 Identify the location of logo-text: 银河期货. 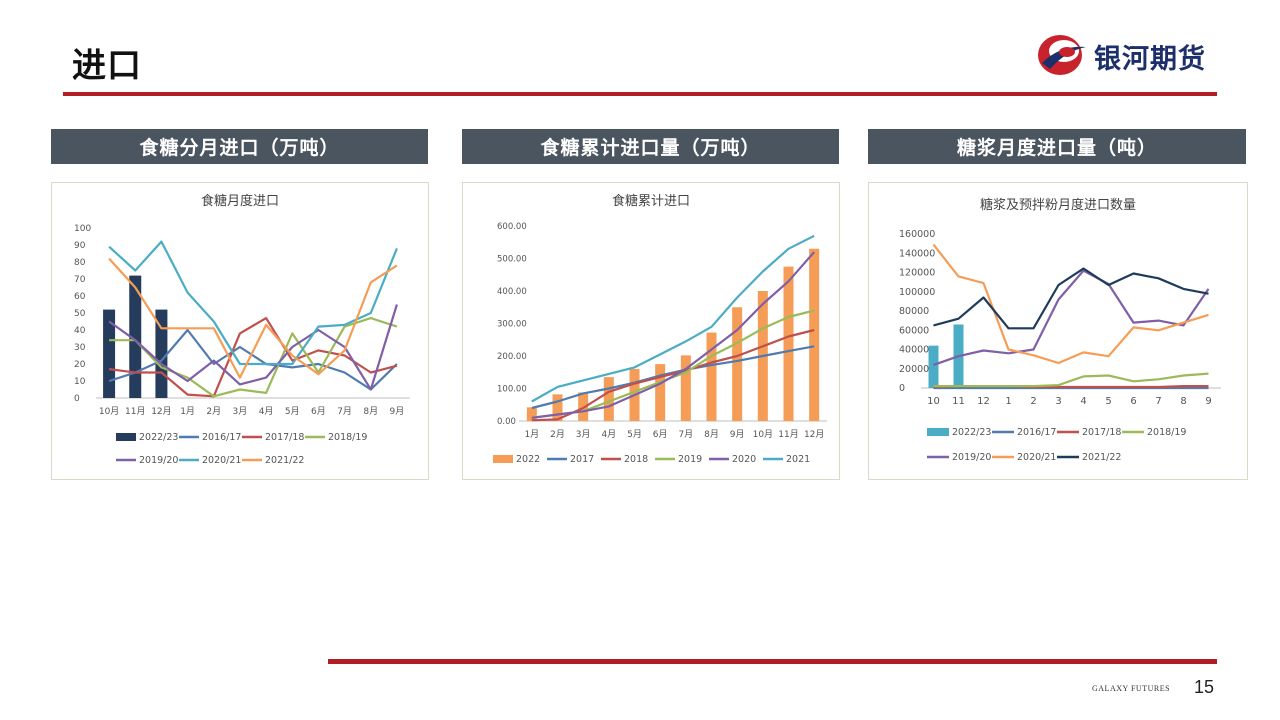
(1150, 59).